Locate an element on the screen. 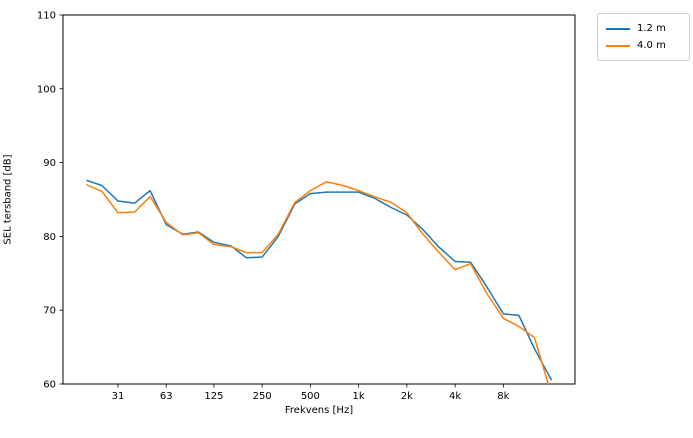 The height and width of the screenshot is (438, 693). x-tick-label: 250 is located at coordinates (262, 396).